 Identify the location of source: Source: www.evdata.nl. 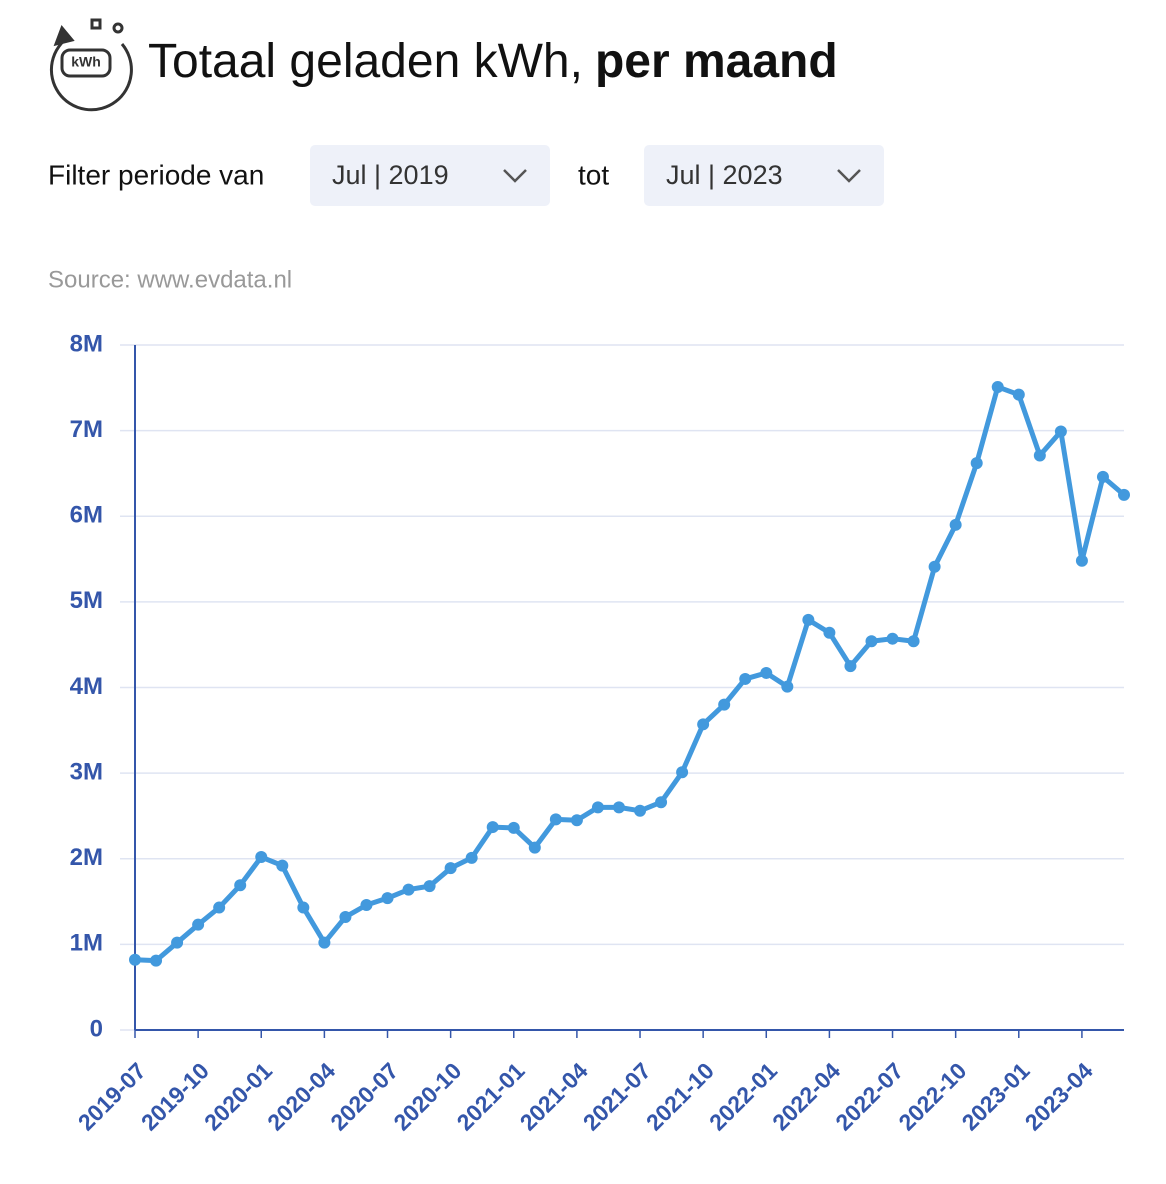
(170, 279).